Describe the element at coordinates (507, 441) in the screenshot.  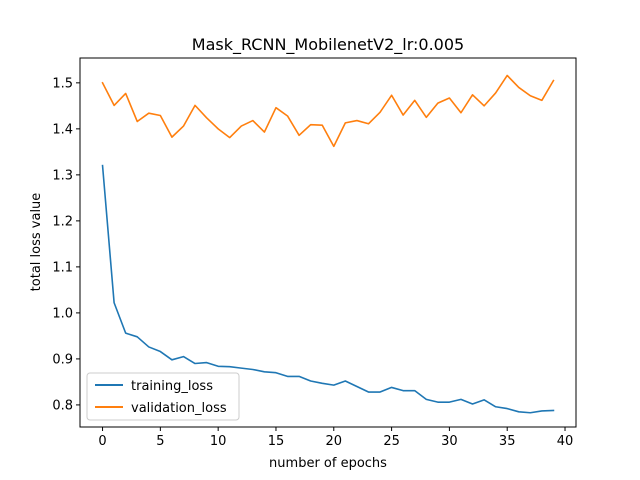
I see `x-tick-label: 35` at that location.